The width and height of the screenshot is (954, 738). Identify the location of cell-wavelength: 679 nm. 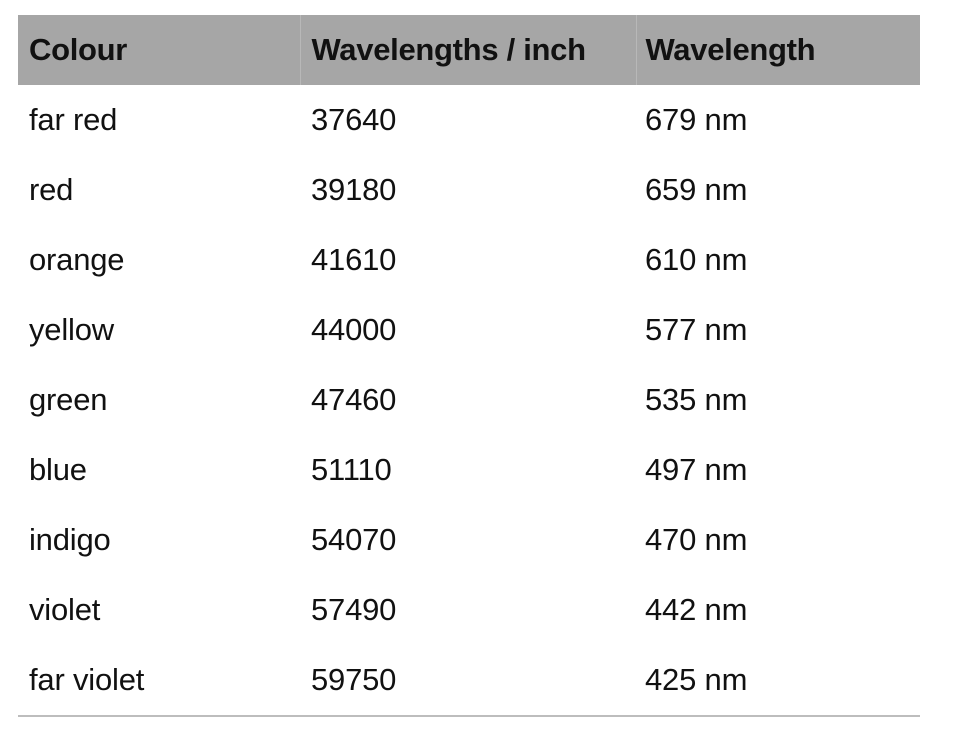
(696, 119).